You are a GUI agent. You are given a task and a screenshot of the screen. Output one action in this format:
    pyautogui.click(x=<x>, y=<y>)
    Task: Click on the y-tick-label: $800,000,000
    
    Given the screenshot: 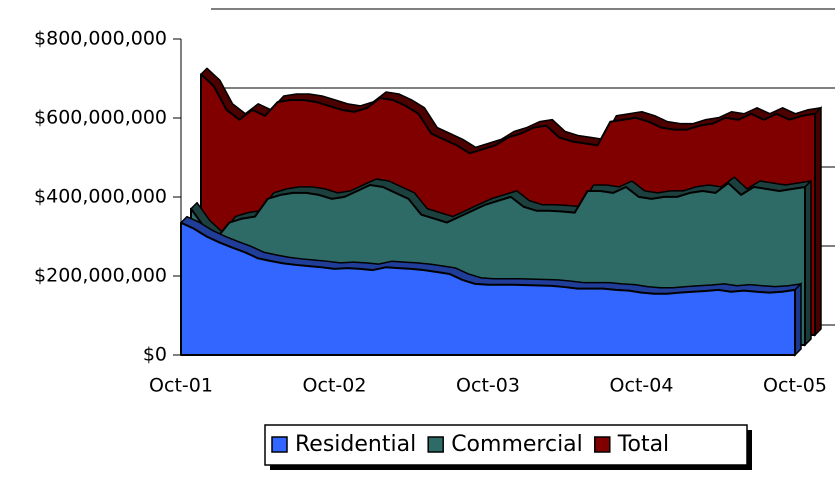 What is the action you would take?
    pyautogui.click(x=100, y=39)
    